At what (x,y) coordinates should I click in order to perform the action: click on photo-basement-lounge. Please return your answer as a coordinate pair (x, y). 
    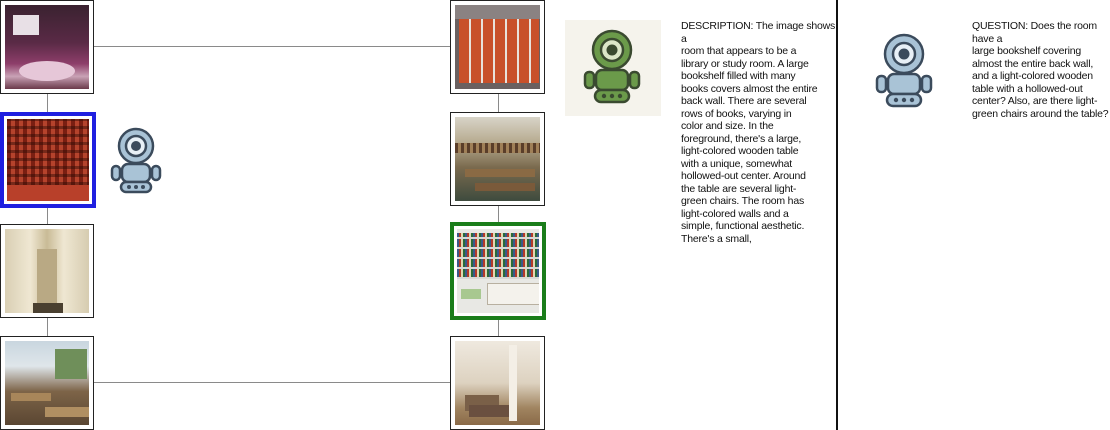
    Looking at the image, I should click on (497, 383).